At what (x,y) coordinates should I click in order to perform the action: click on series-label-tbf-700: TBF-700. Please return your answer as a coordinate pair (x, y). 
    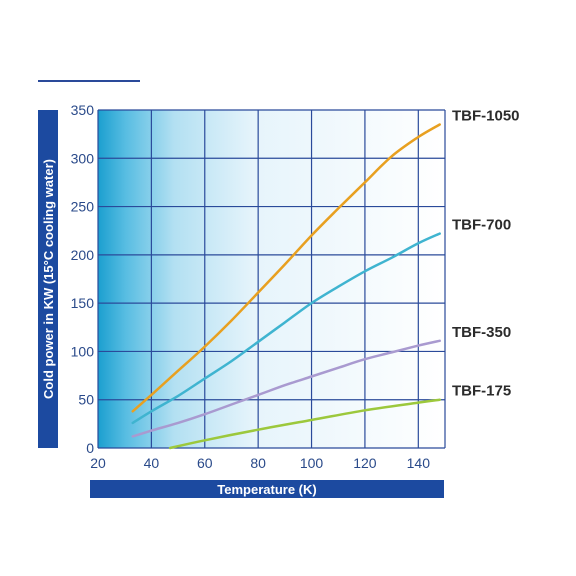
    Looking at the image, I should click on (481, 225).